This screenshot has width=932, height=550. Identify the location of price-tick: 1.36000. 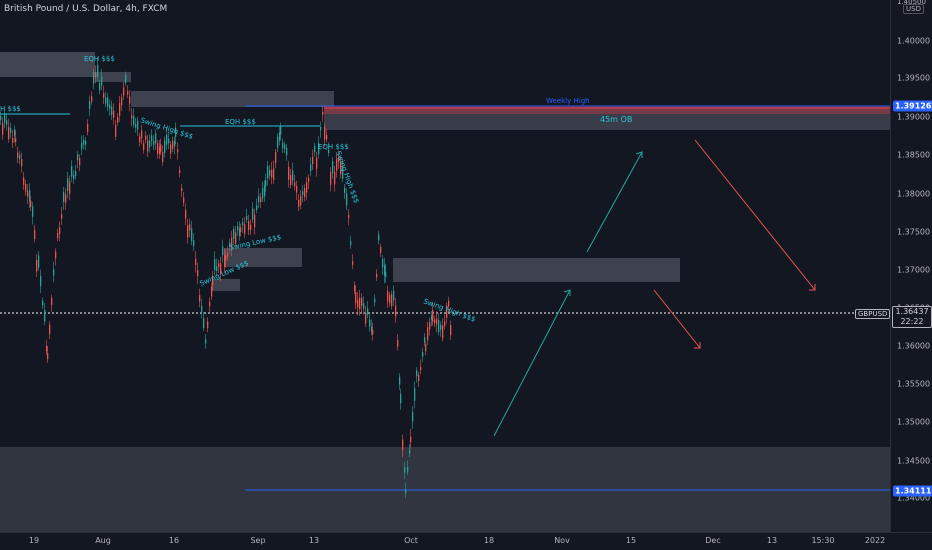
(914, 346).